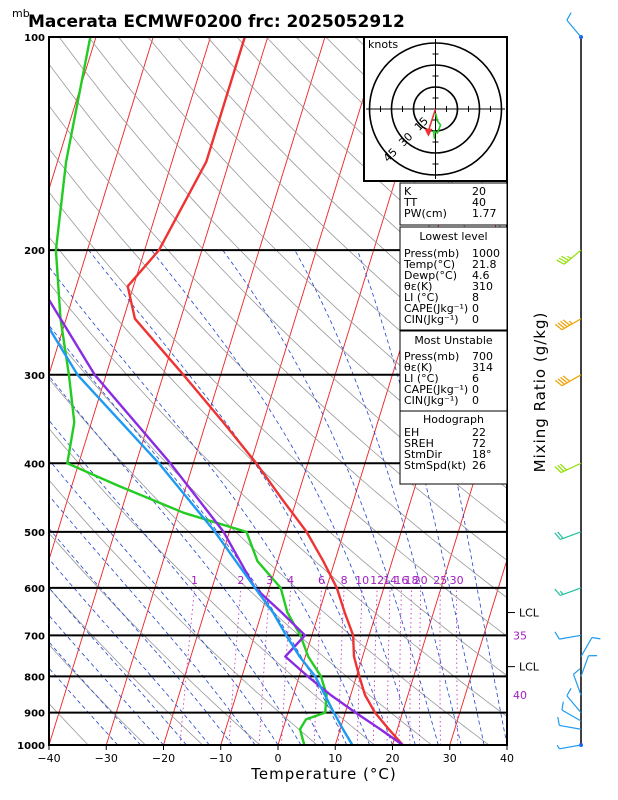 The image size is (618, 800). I want to click on pressure-tick-label: 800, so click(34, 677).